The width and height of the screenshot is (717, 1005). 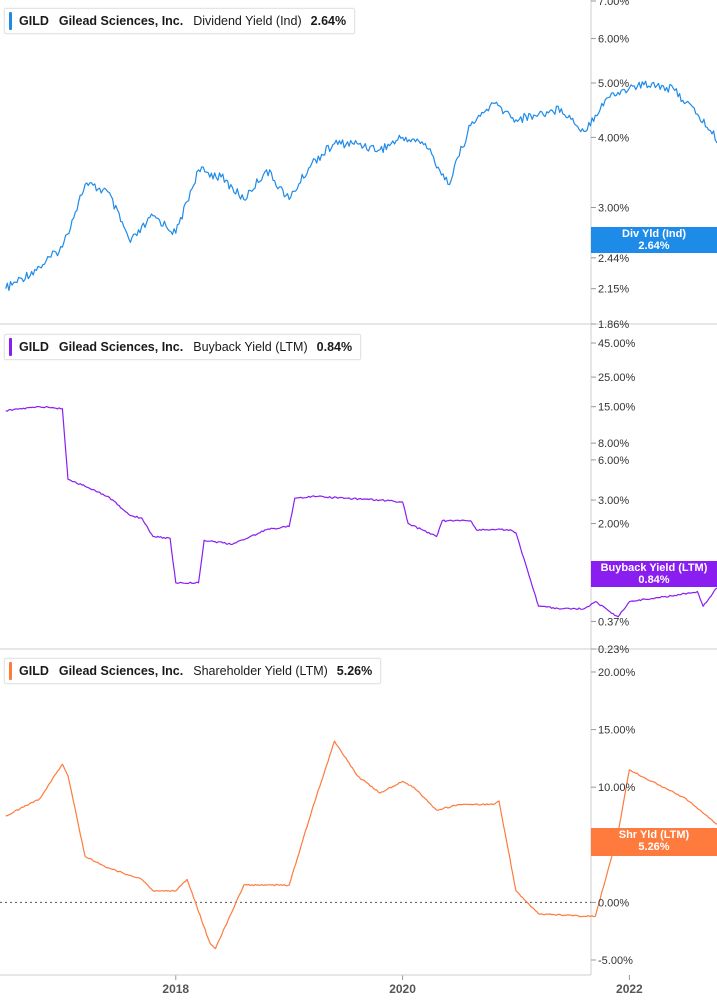 I want to click on y-tick-label: 1.86%, so click(x=613, y=325).